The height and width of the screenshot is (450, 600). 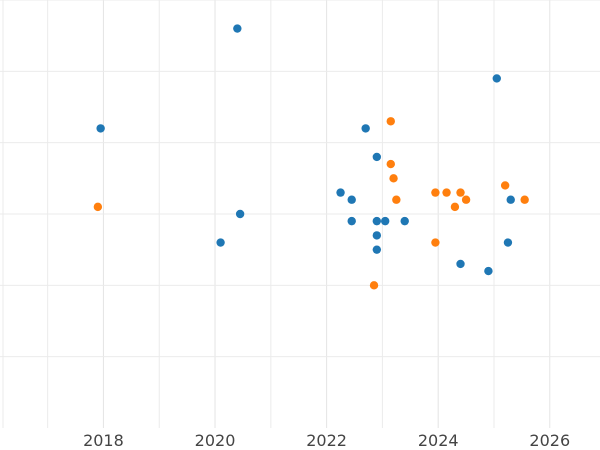 I want to click on x-tick-labels: 2018 2020 2022 2024 2026, so click(x=326, y=440).